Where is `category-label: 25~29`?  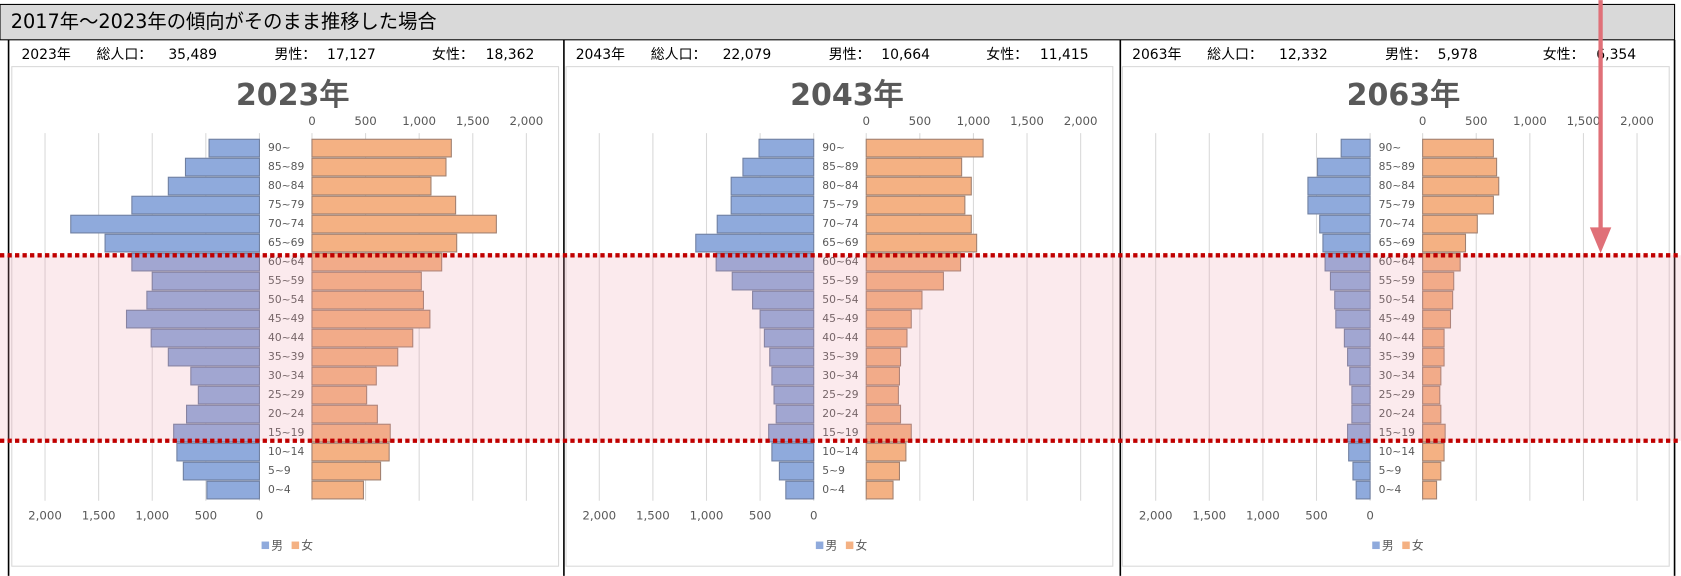
category-label: 25~29 is located at coordinates (1397, 394).